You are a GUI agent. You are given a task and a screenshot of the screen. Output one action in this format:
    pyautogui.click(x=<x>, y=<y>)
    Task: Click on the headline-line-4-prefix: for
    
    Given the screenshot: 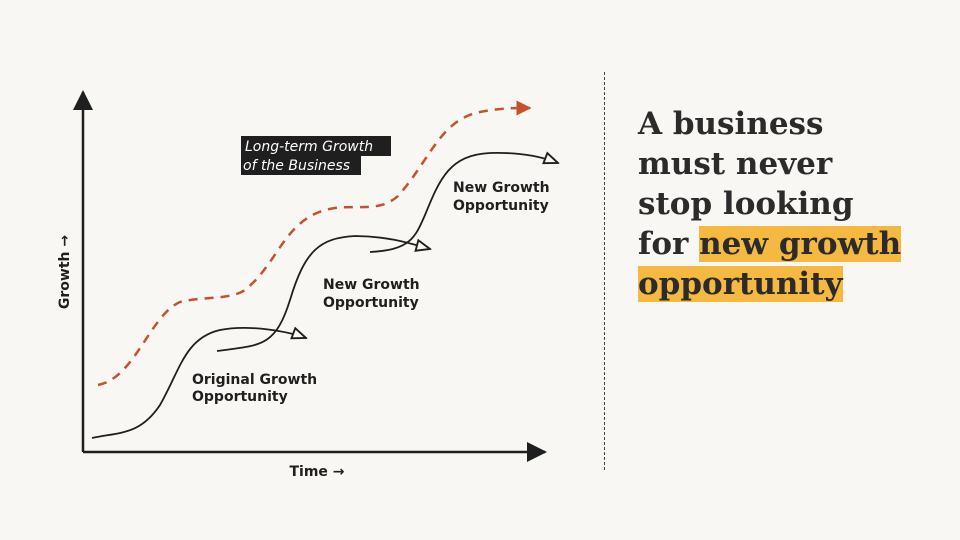 What is the action you would take?
    pyautogui.click(x=669, y=244)
    